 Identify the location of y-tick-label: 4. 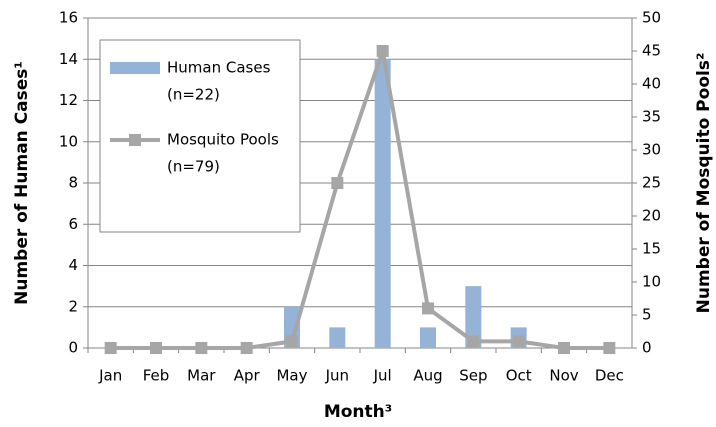
(73, 265).